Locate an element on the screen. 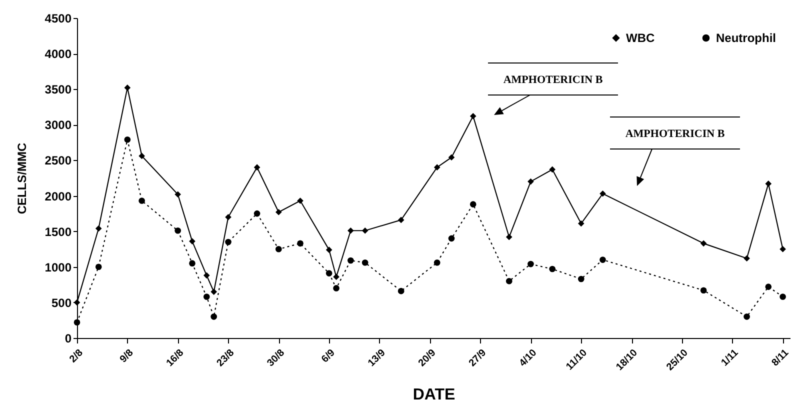 The width and height of the screenshot is (802, 410). y-axis-title: CELLS/MMC is located at coordinates (21, 178).